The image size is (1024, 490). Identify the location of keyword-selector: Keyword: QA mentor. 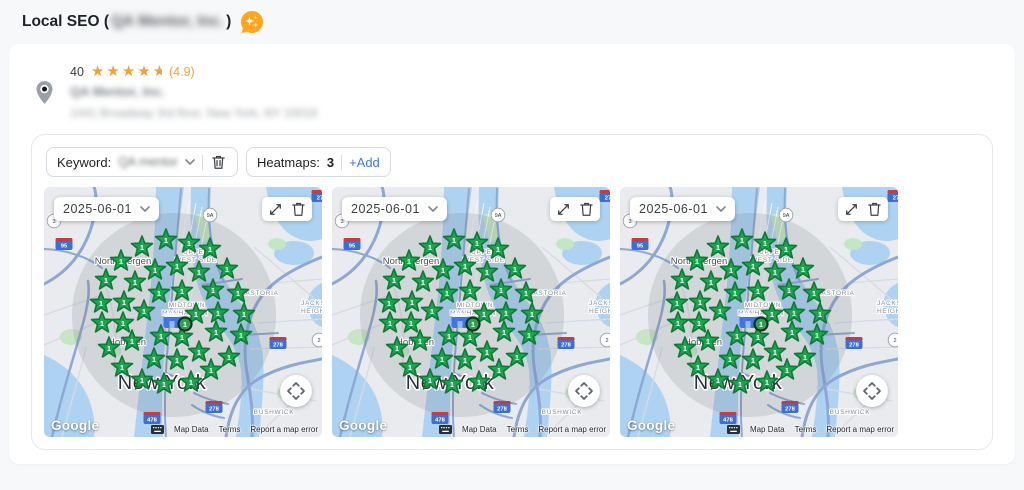
(142, 162).